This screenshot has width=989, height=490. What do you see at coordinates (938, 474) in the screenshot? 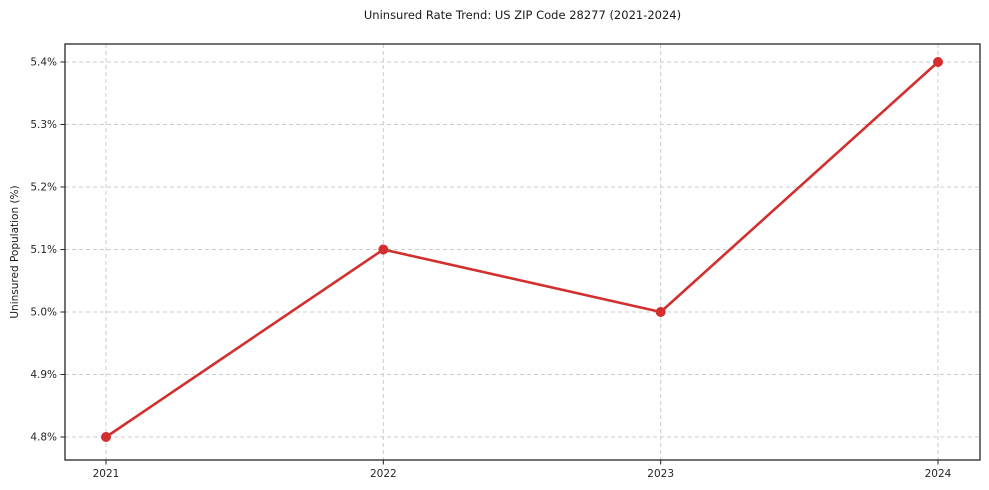
I see `x-tick-label: 2024` at bounding box center [938, 474].